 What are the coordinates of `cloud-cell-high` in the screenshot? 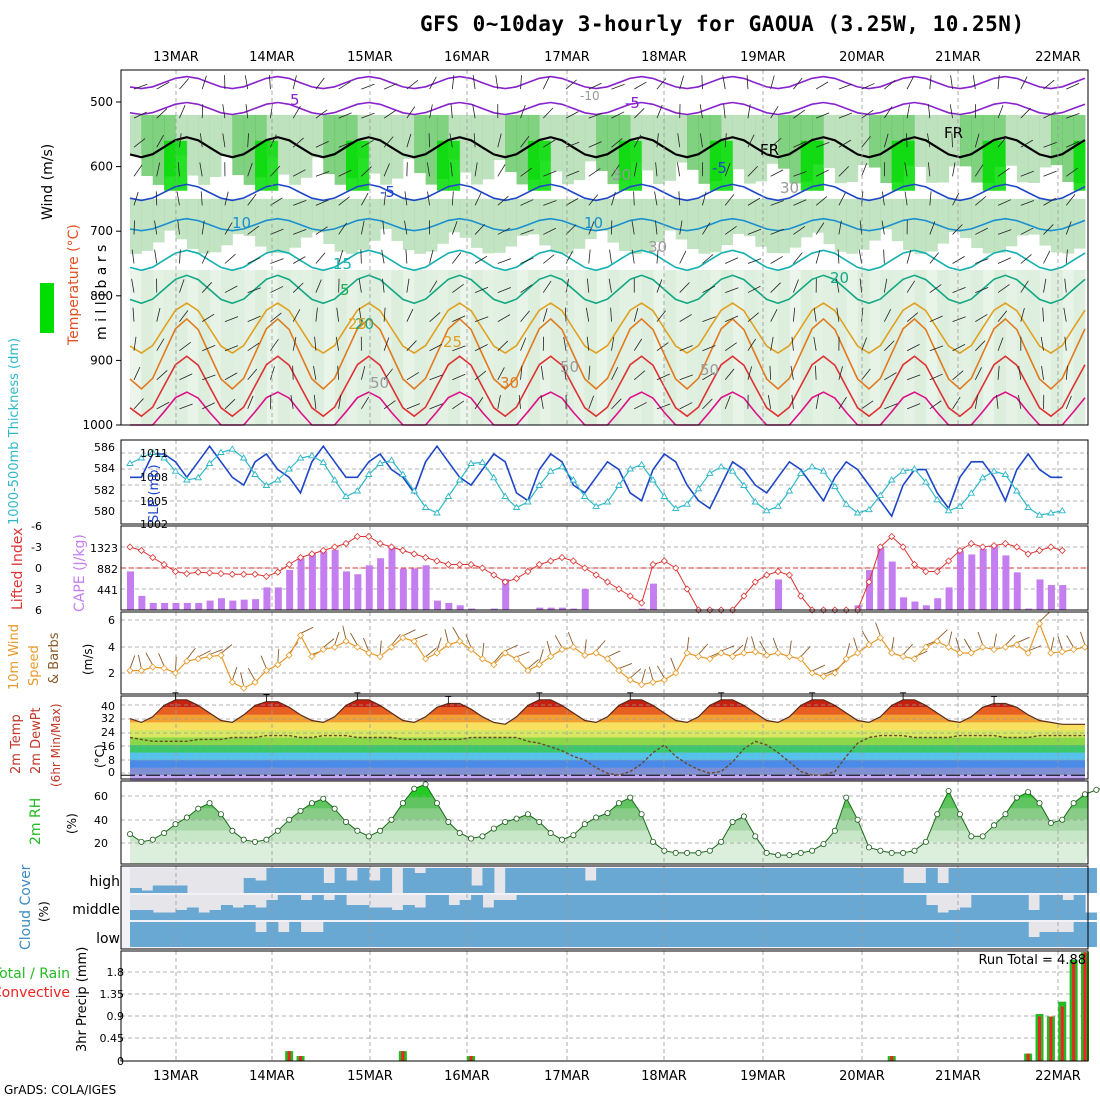 It's located at (408, 880).